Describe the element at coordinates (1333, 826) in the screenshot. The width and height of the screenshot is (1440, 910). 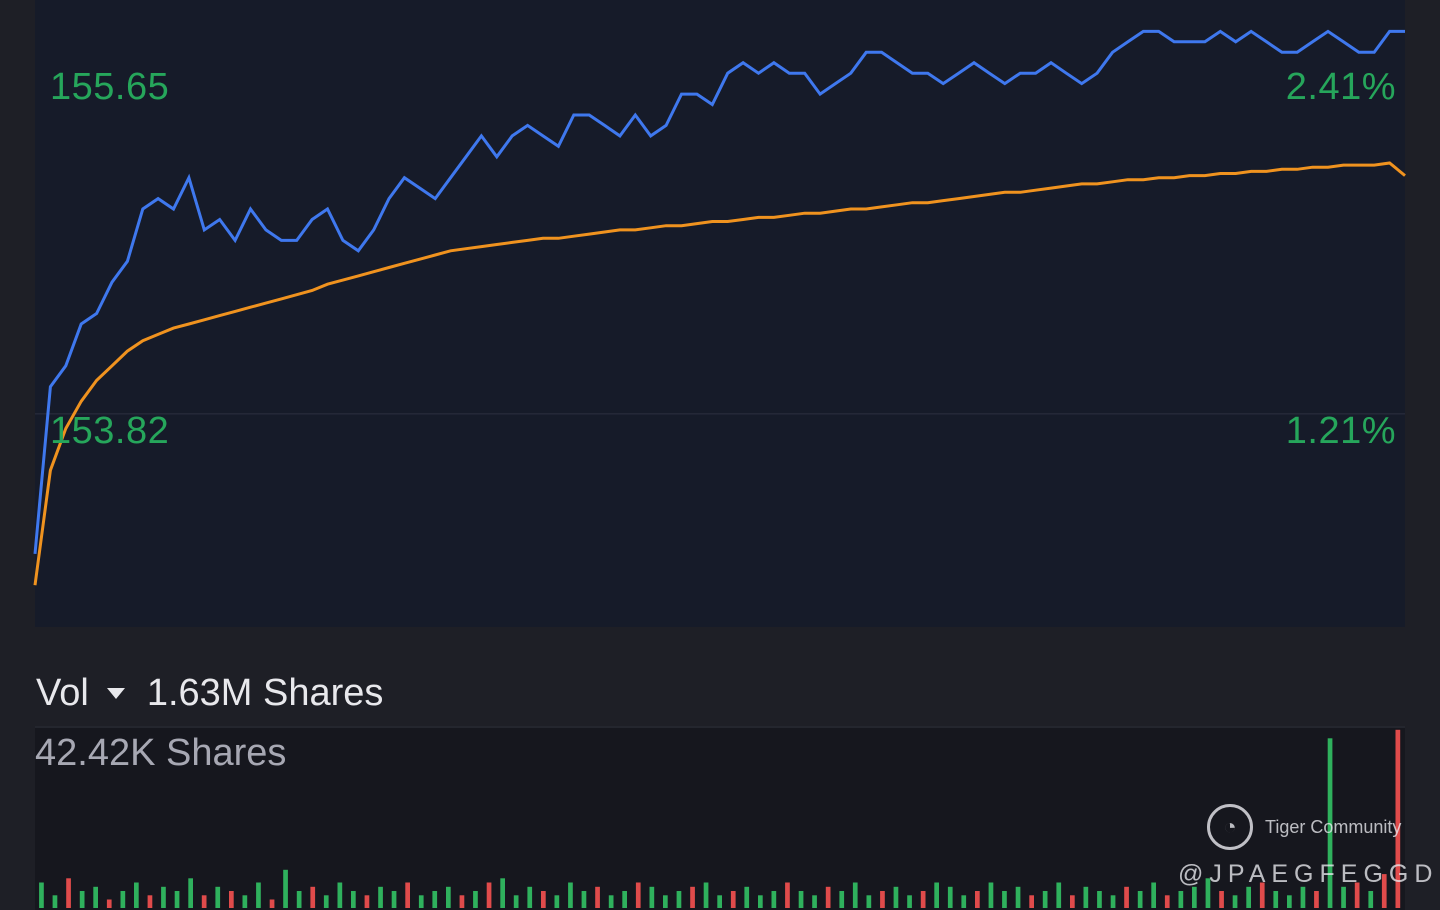
I see `watermark-brand: Tiger Community` at that location.